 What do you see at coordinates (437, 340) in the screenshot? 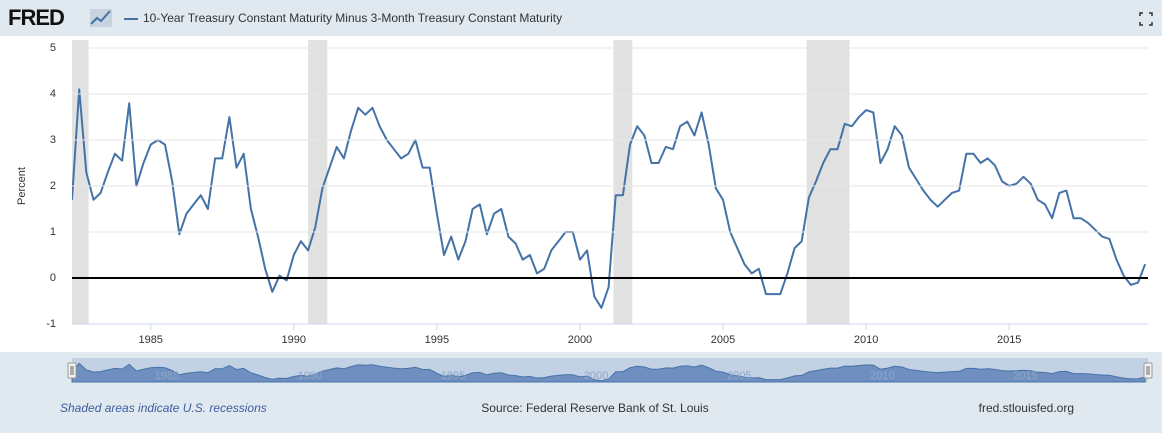
I see `x-tick-label: 1995` at bounding box center [437, 340].